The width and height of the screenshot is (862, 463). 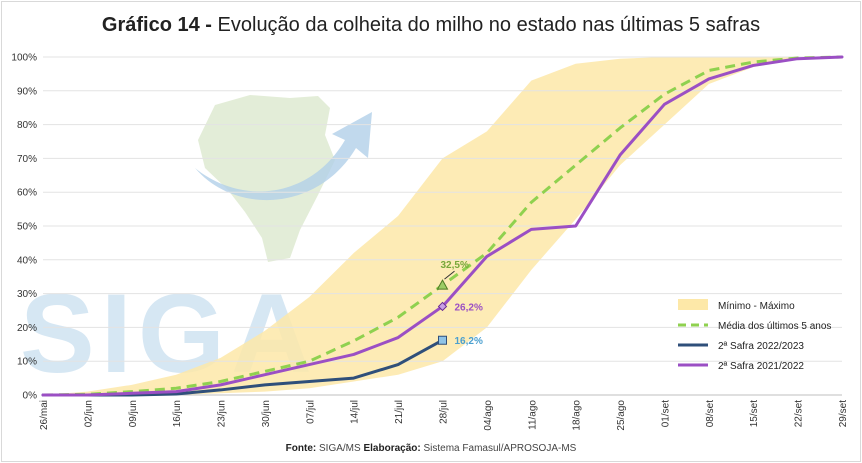 What do you see at coordinates (399, 412) in the screenshot?
I see `x-tick-label: 21/jul` at bounding box center [399, 412].